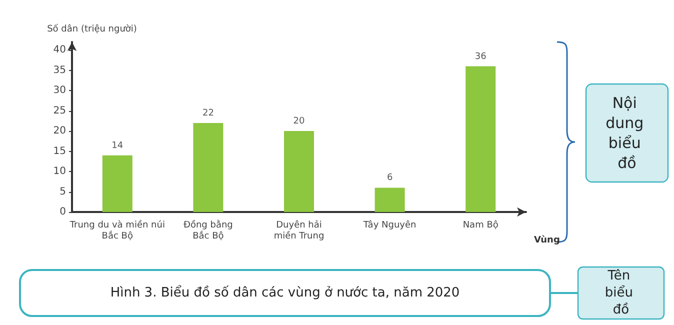 This screenshot has width=674, height=325. Describe the element at coordinates (389, 178) in the screenshot. I see `data-label: 6` at that location.